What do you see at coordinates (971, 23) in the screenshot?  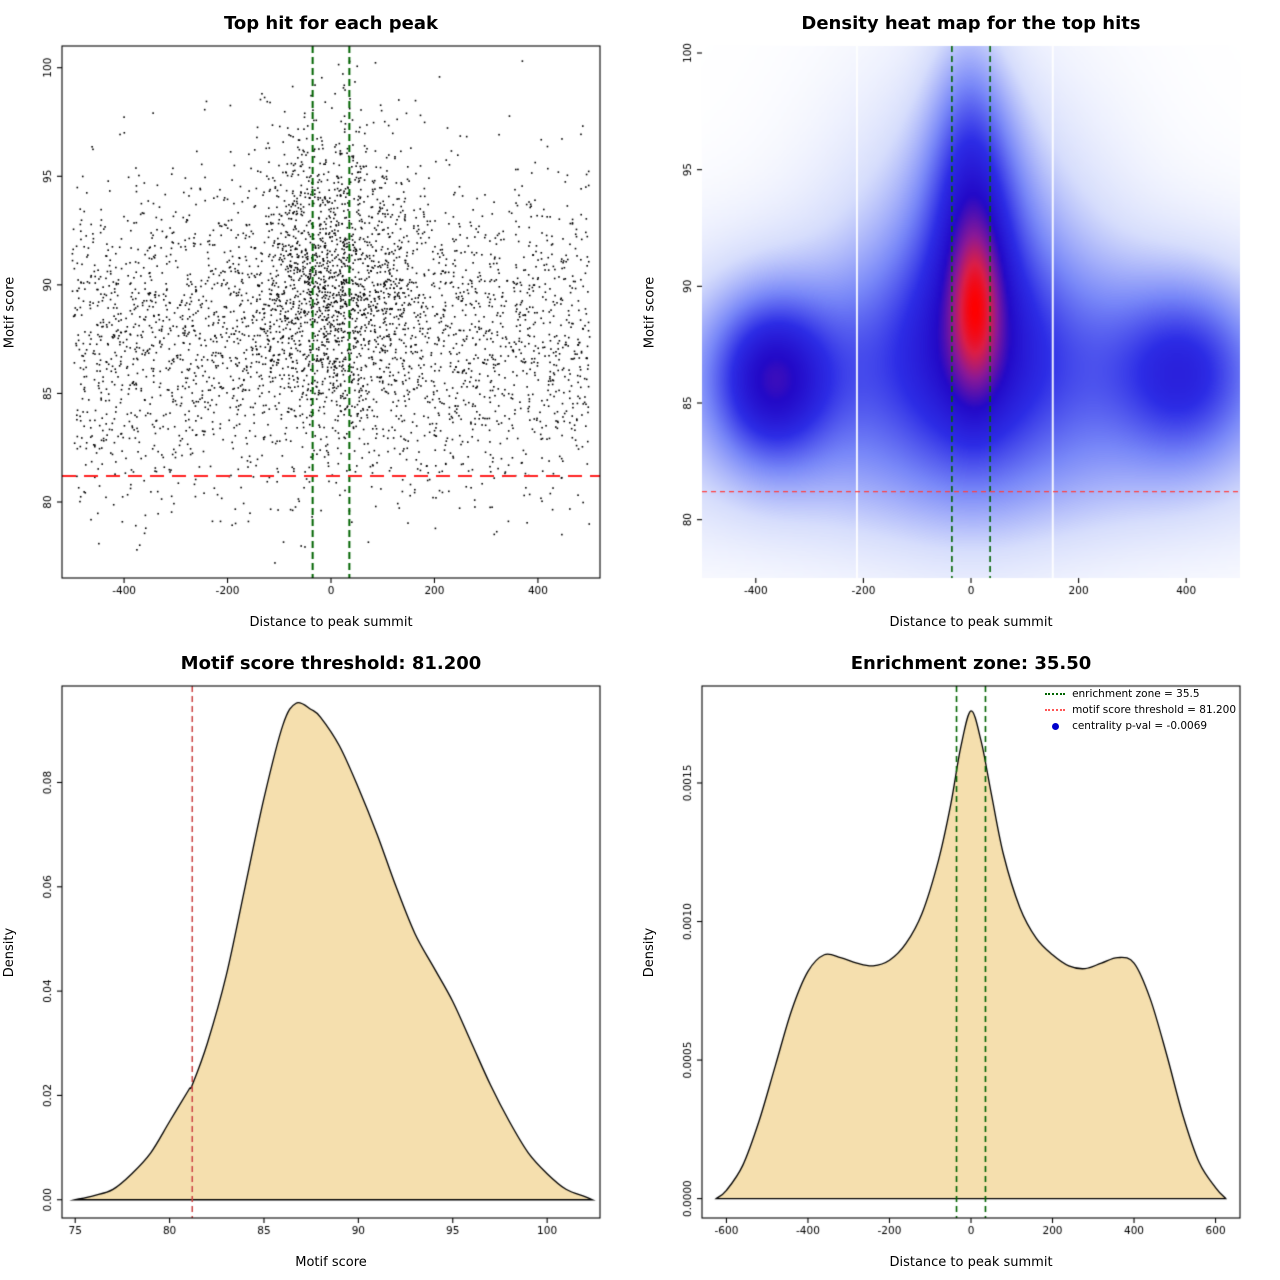 I see `heatmap-title: Density heat map for the top hits` at bounding box center [971, 23].